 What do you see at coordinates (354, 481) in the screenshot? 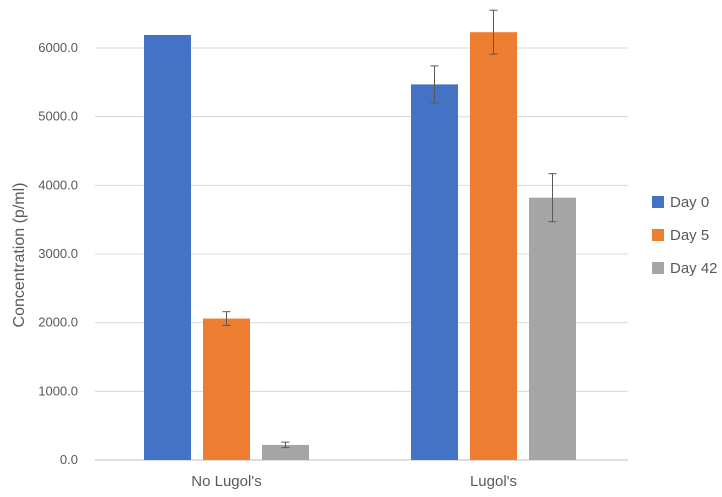
I see `x-axis-categories: No Lugol's Lugol's` at bounding box center [354, 481].